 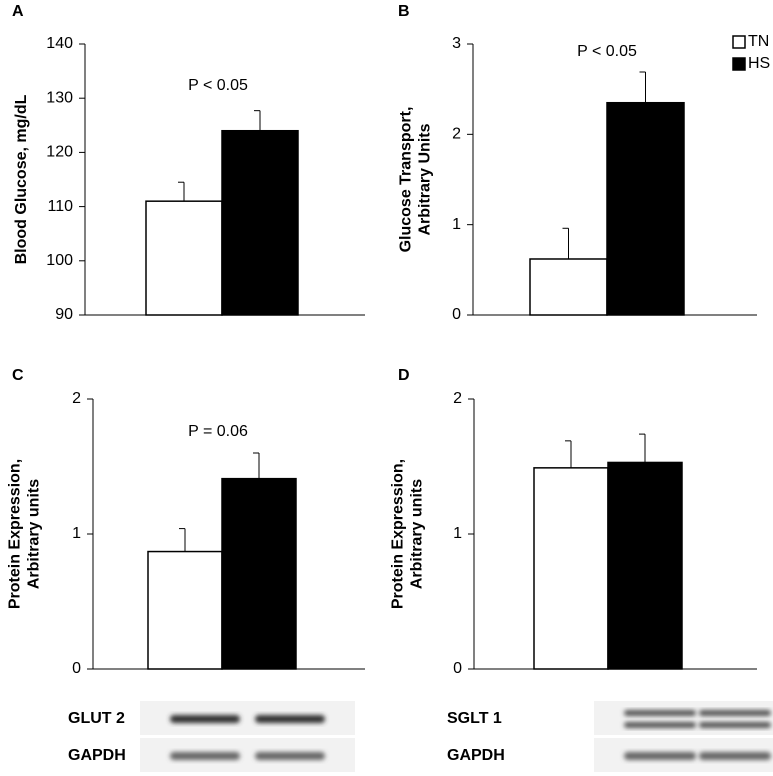 I want to click on y-axis-label: Blood Glucose, mg/dL, so click(x=21, y=179).